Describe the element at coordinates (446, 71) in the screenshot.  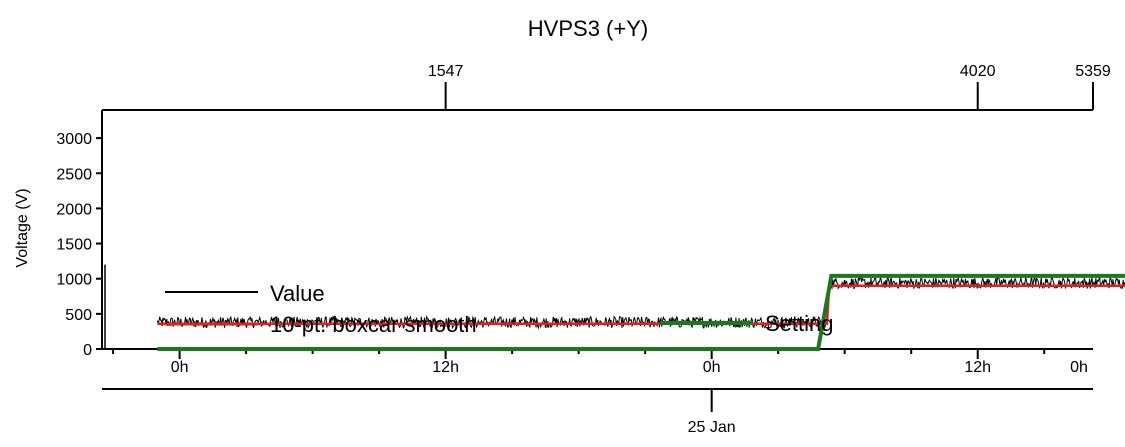
I see `top-tick-label: 1547` at that location.